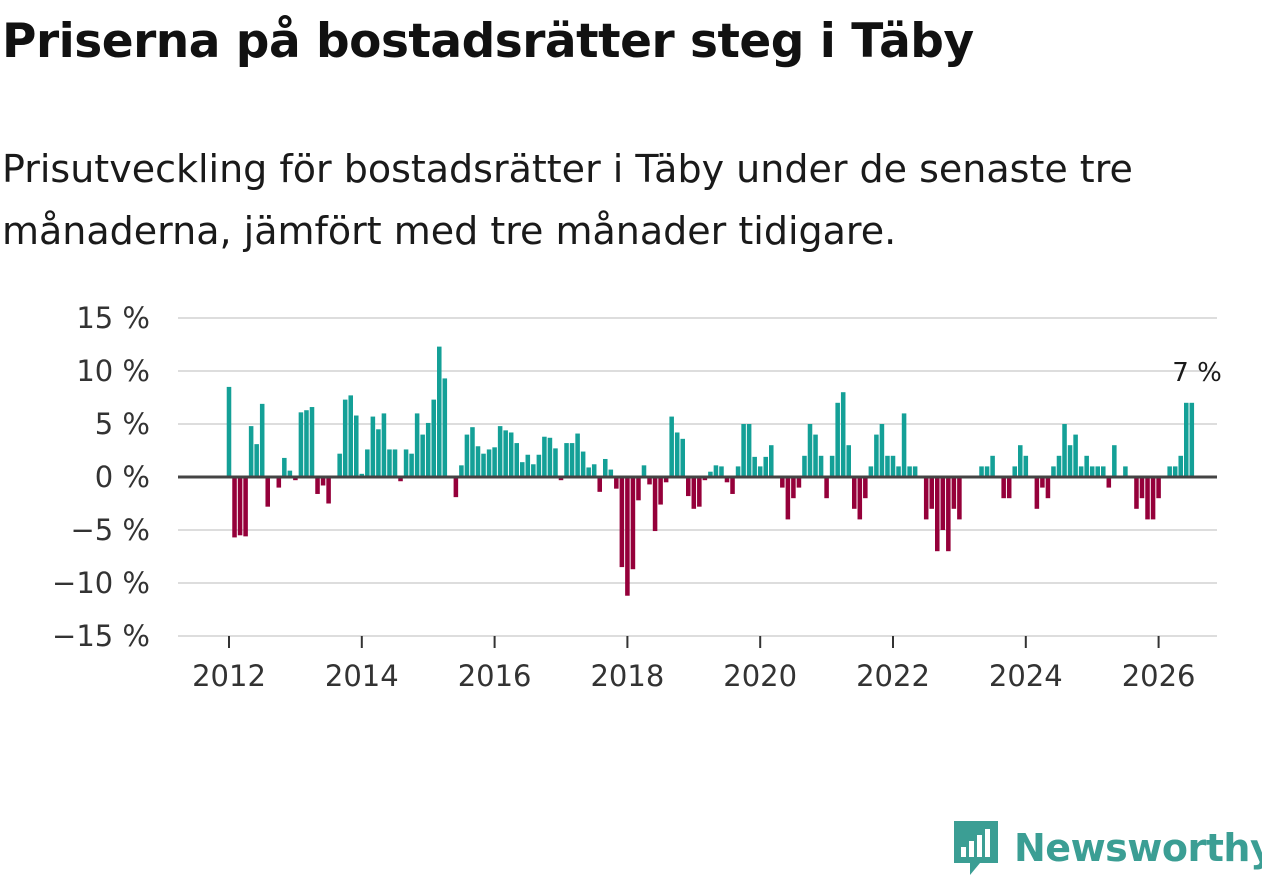 The height and width of the screenshot is (879, 1262). Describe the element at coordinates (694, 664) in the screenshot. I see `x-axis-ticks: 2012 2014 2016 2018 2020 2022 2024 2026` at that location.